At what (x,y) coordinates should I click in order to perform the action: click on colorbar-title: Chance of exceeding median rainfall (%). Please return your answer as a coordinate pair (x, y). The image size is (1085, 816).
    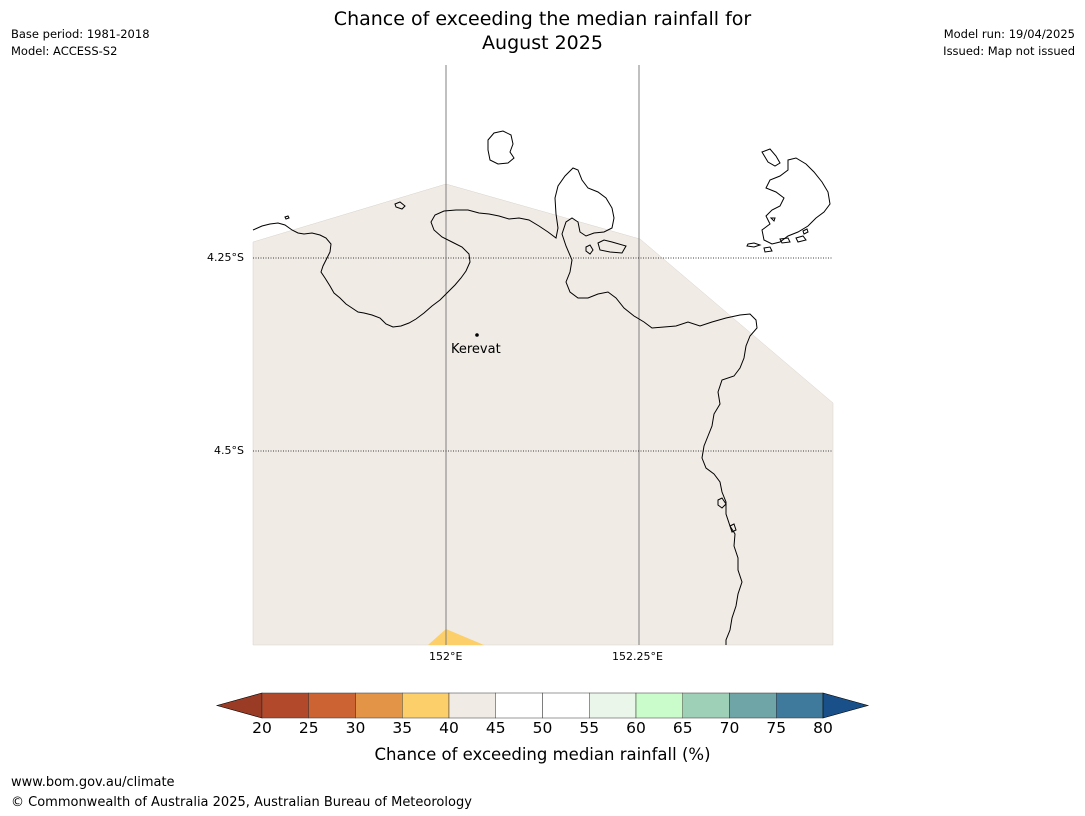
    Looking at the image, I should click on (542, 754).